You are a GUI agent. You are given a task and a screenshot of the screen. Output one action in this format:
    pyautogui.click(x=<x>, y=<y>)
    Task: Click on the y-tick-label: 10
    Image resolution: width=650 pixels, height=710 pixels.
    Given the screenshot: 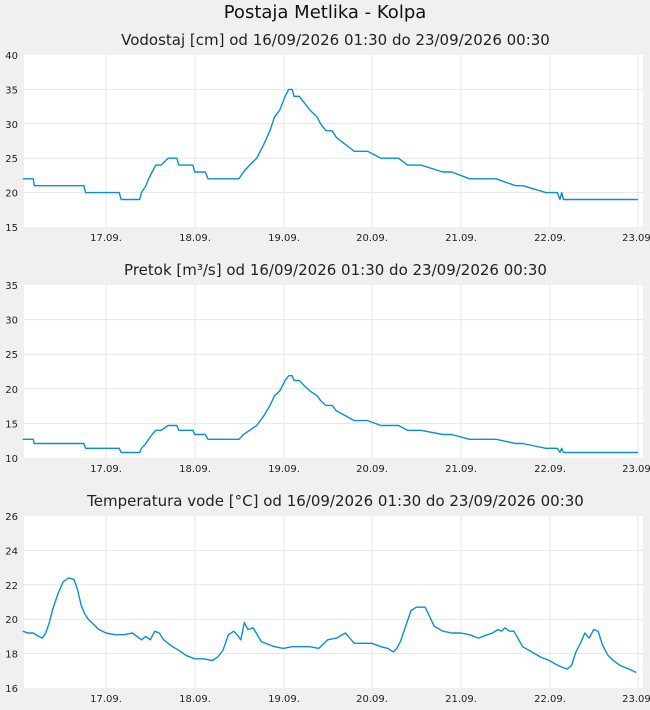 What is the action you would take?
    pyautogui.click(x=11, y=459)
    